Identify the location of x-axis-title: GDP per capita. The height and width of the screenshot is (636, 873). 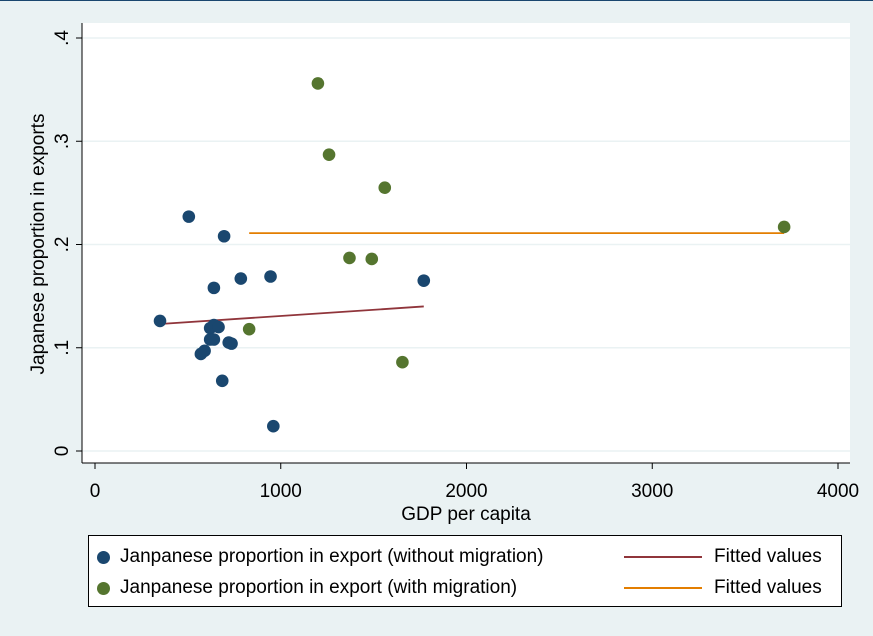
(466, 514).